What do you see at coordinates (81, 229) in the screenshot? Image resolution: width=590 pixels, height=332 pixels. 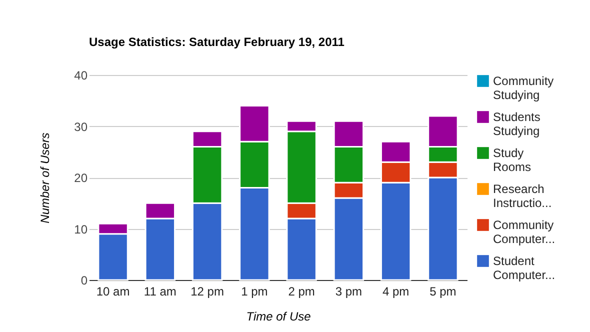 I see `y-tick-label: 10` at bounding box center [81, 229].